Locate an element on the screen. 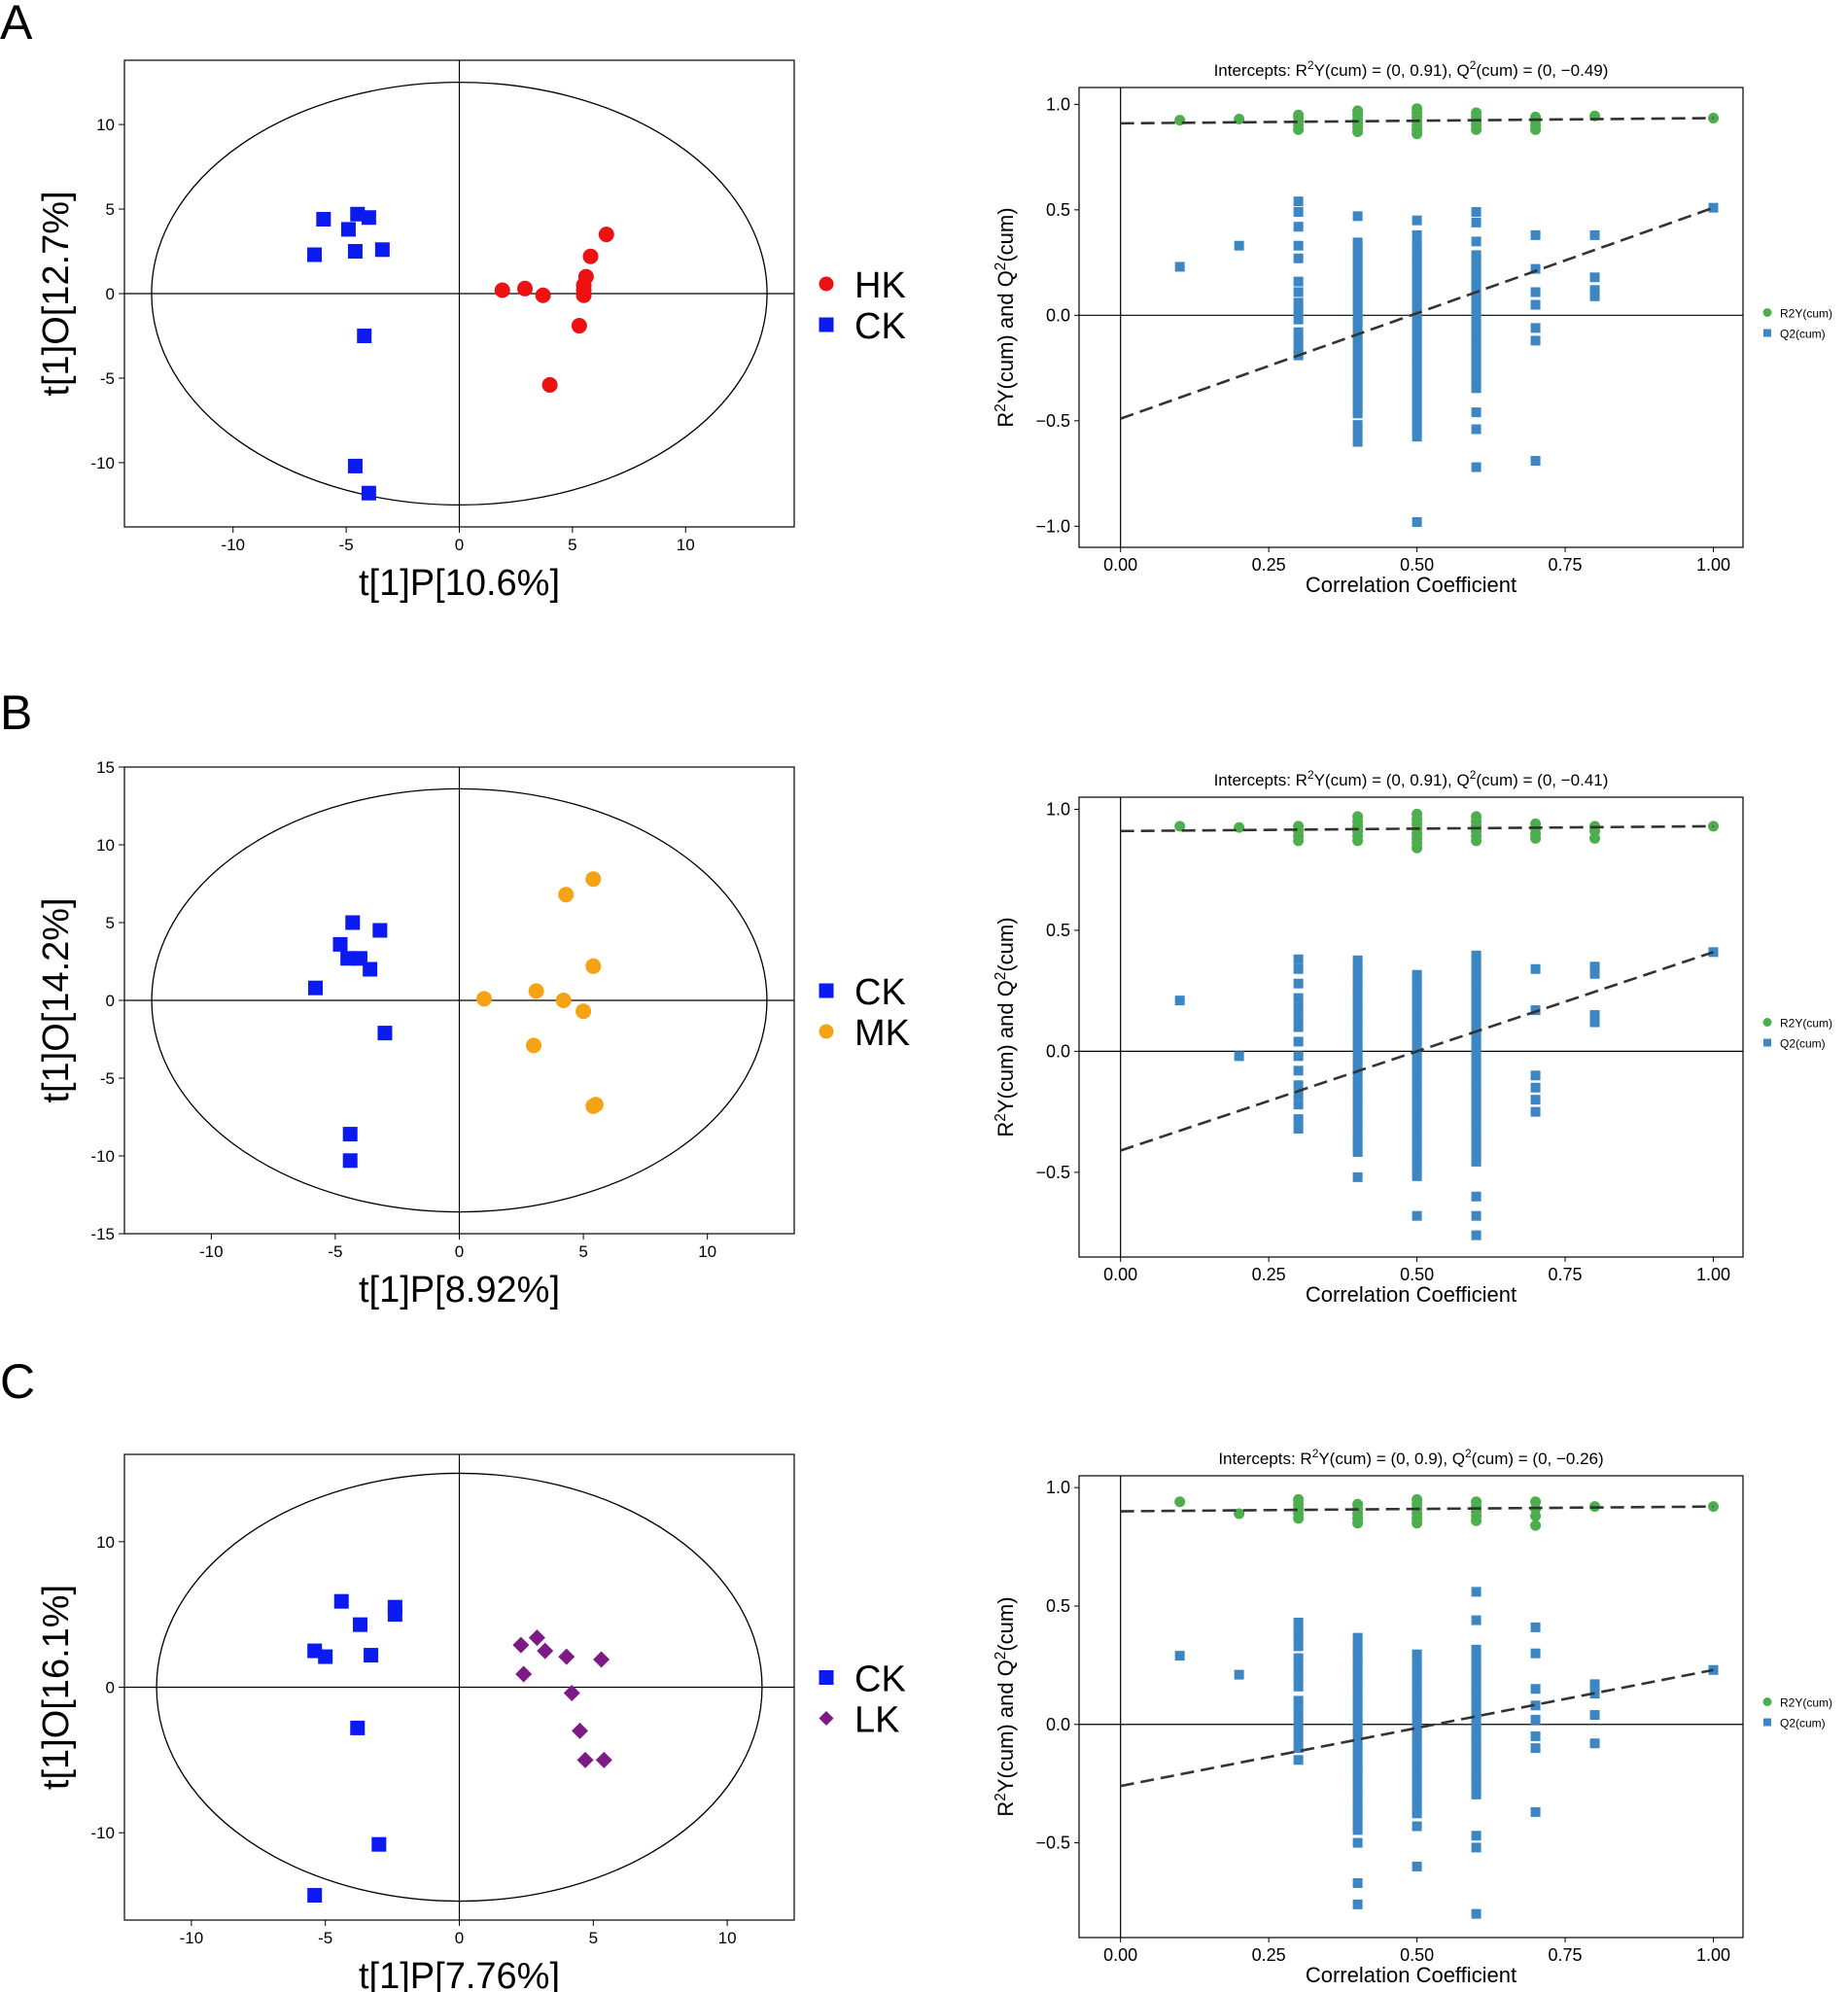 This screenshot has height=1992, width=1848. y-tick-label: 10 is located at coordinates (105, 125).